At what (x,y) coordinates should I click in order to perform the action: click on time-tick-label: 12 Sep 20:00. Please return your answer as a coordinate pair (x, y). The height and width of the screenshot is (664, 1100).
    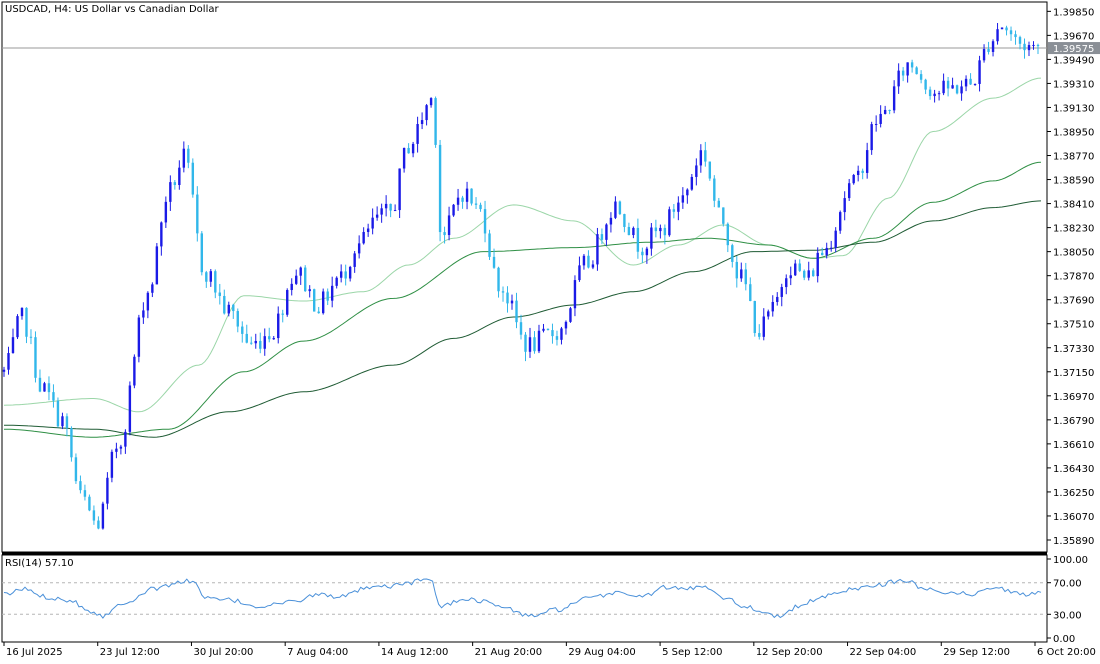
    Looking at the image, I should click on (789, 652).